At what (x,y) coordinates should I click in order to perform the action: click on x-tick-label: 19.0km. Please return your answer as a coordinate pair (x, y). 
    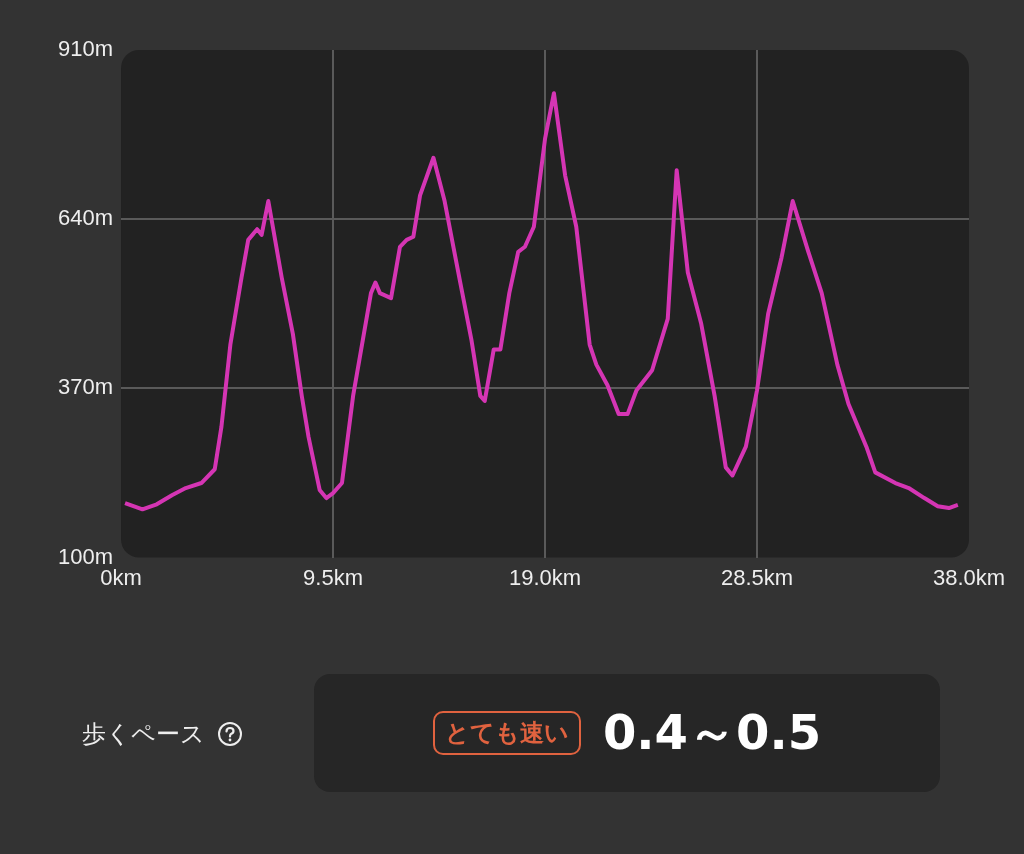
    Looking at the image, I should click on (545, 577).